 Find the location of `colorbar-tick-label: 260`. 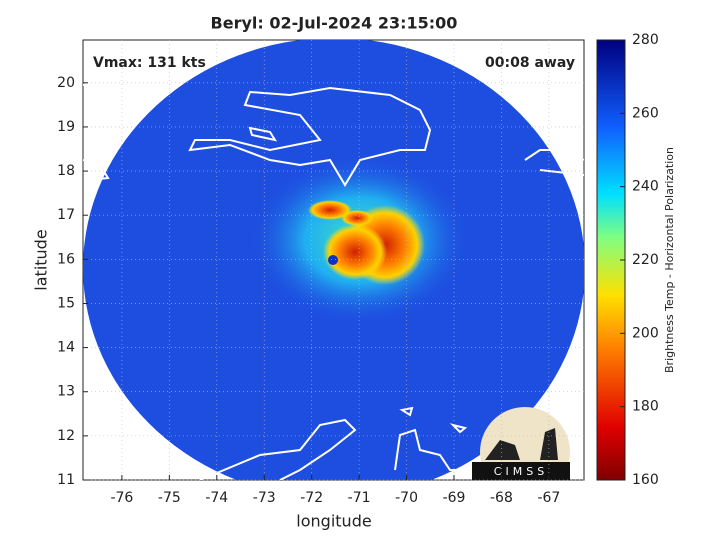

colorbar-tick-label: 260 is located at coordinates (645, 113).